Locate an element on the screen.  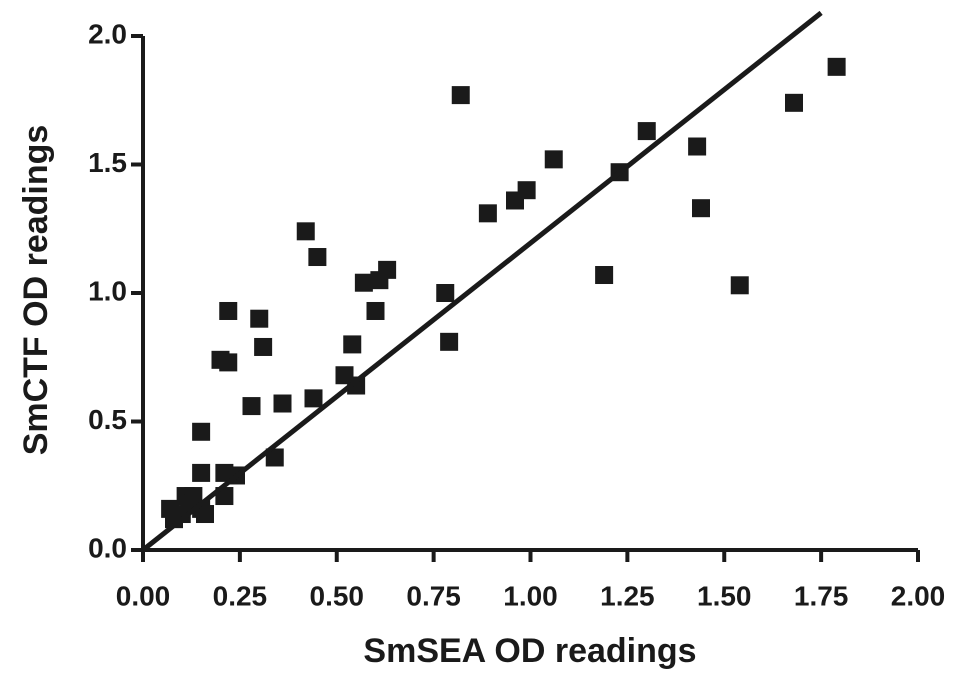
y-tick-label: 2.0 is located at coordinates (107, 33).